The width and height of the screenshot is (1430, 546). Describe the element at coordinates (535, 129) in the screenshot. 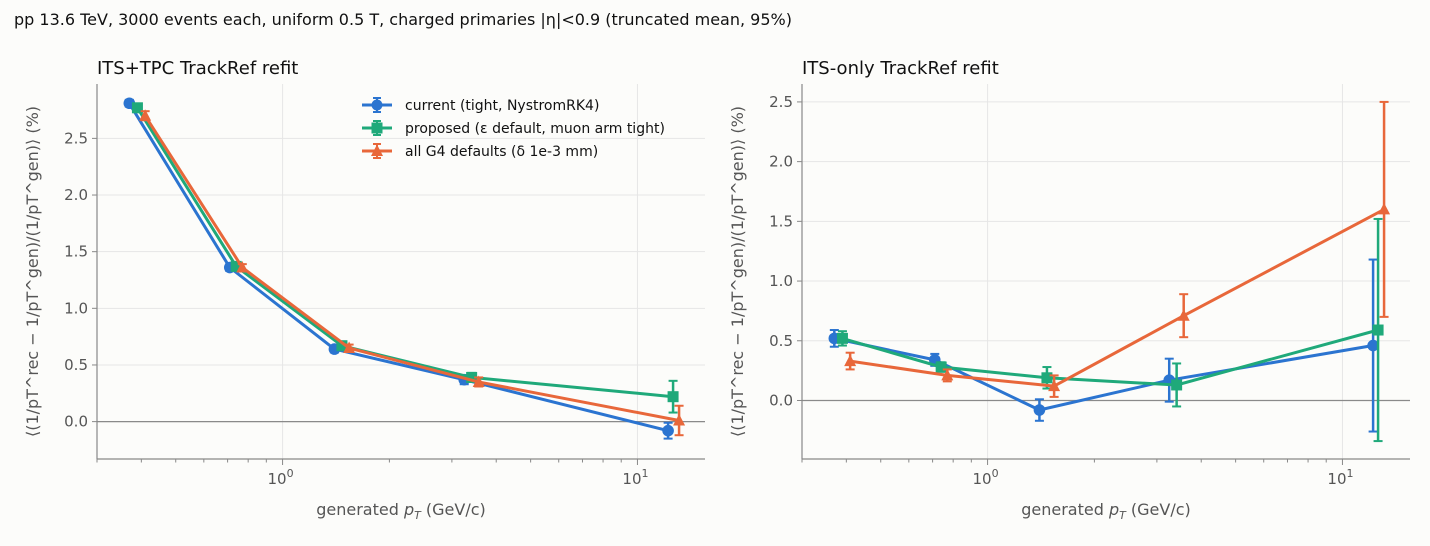

I see `legend-label-proposed: proposed (ε default, muon arm tight)` at that location.